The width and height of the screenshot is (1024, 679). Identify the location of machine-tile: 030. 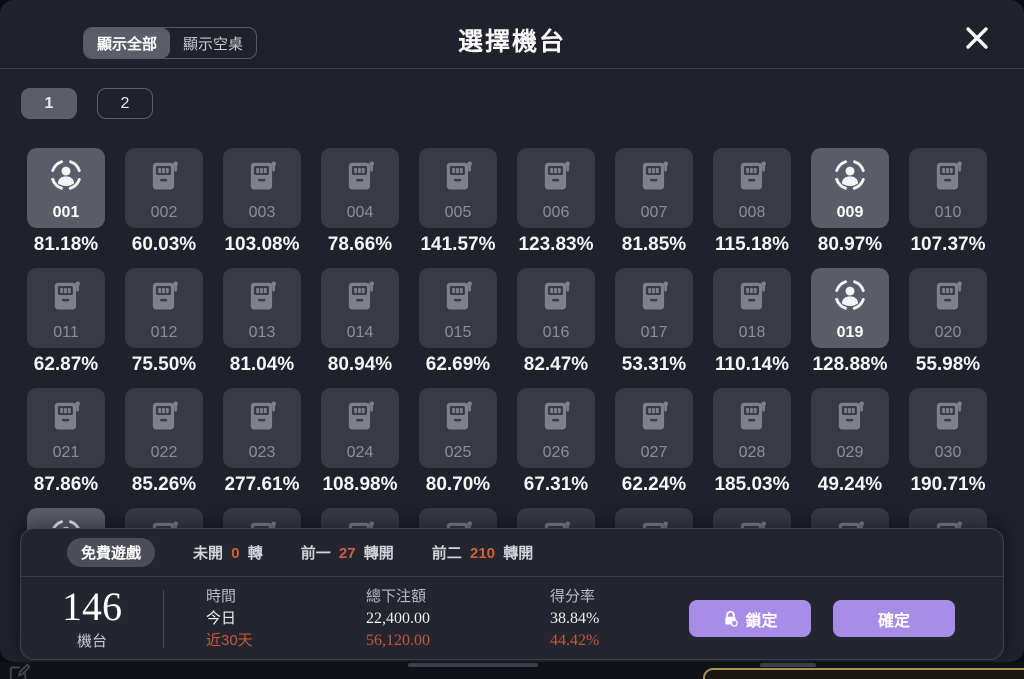
(948, 428).